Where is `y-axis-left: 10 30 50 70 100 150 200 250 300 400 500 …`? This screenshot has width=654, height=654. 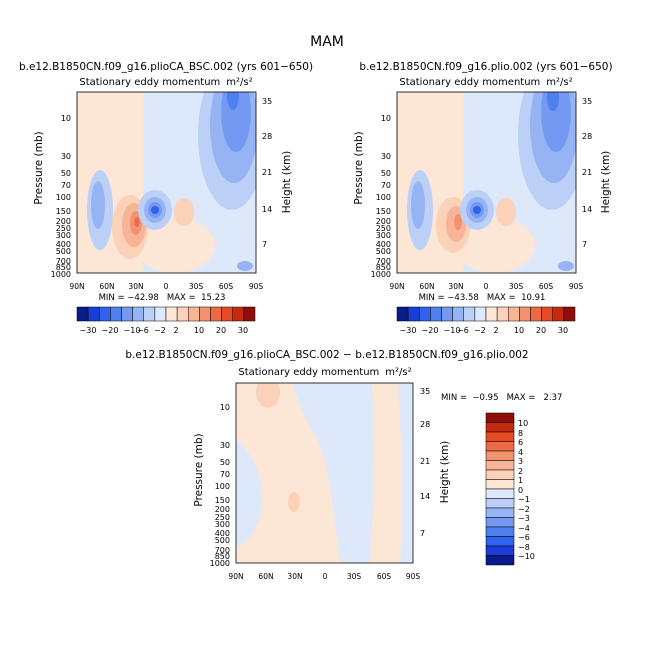
y-axis-left: 10 30 50 70 100 150 200 250 300 400 500 … is located at coordinates (381, 196).